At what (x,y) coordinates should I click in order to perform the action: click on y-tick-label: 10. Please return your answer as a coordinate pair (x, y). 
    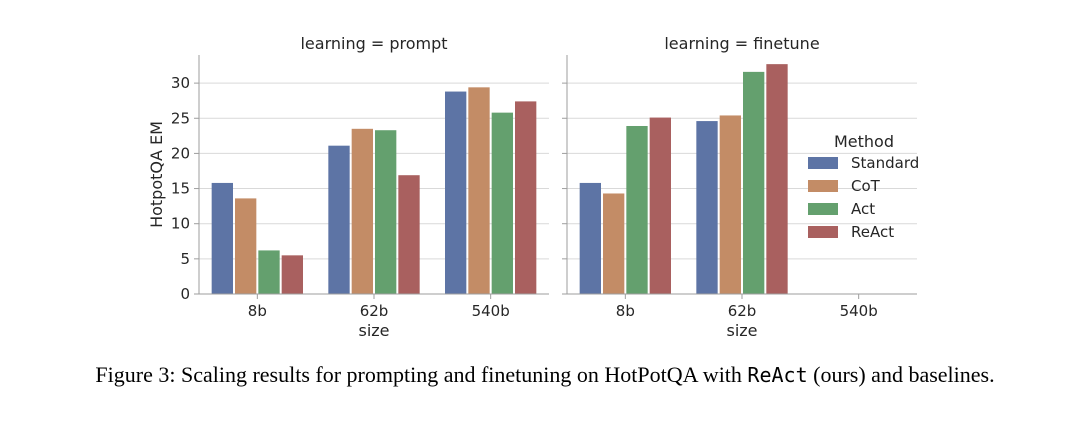
    Looking at the image, I should click on (180, 224).